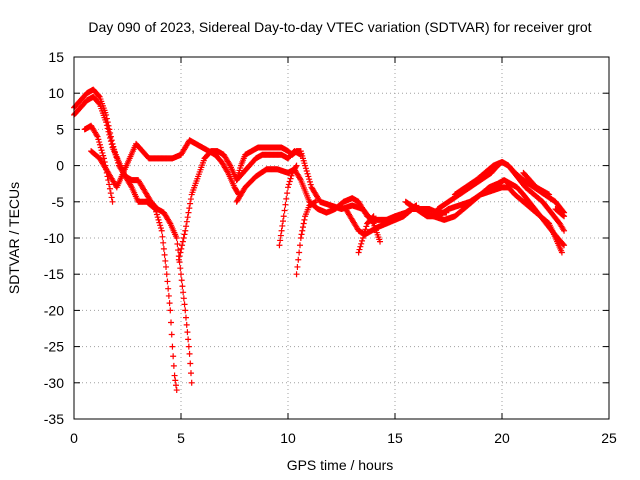 The height and width of the screenshot is (480, 640). I want to click on series-sat-i, so click(306, 238).